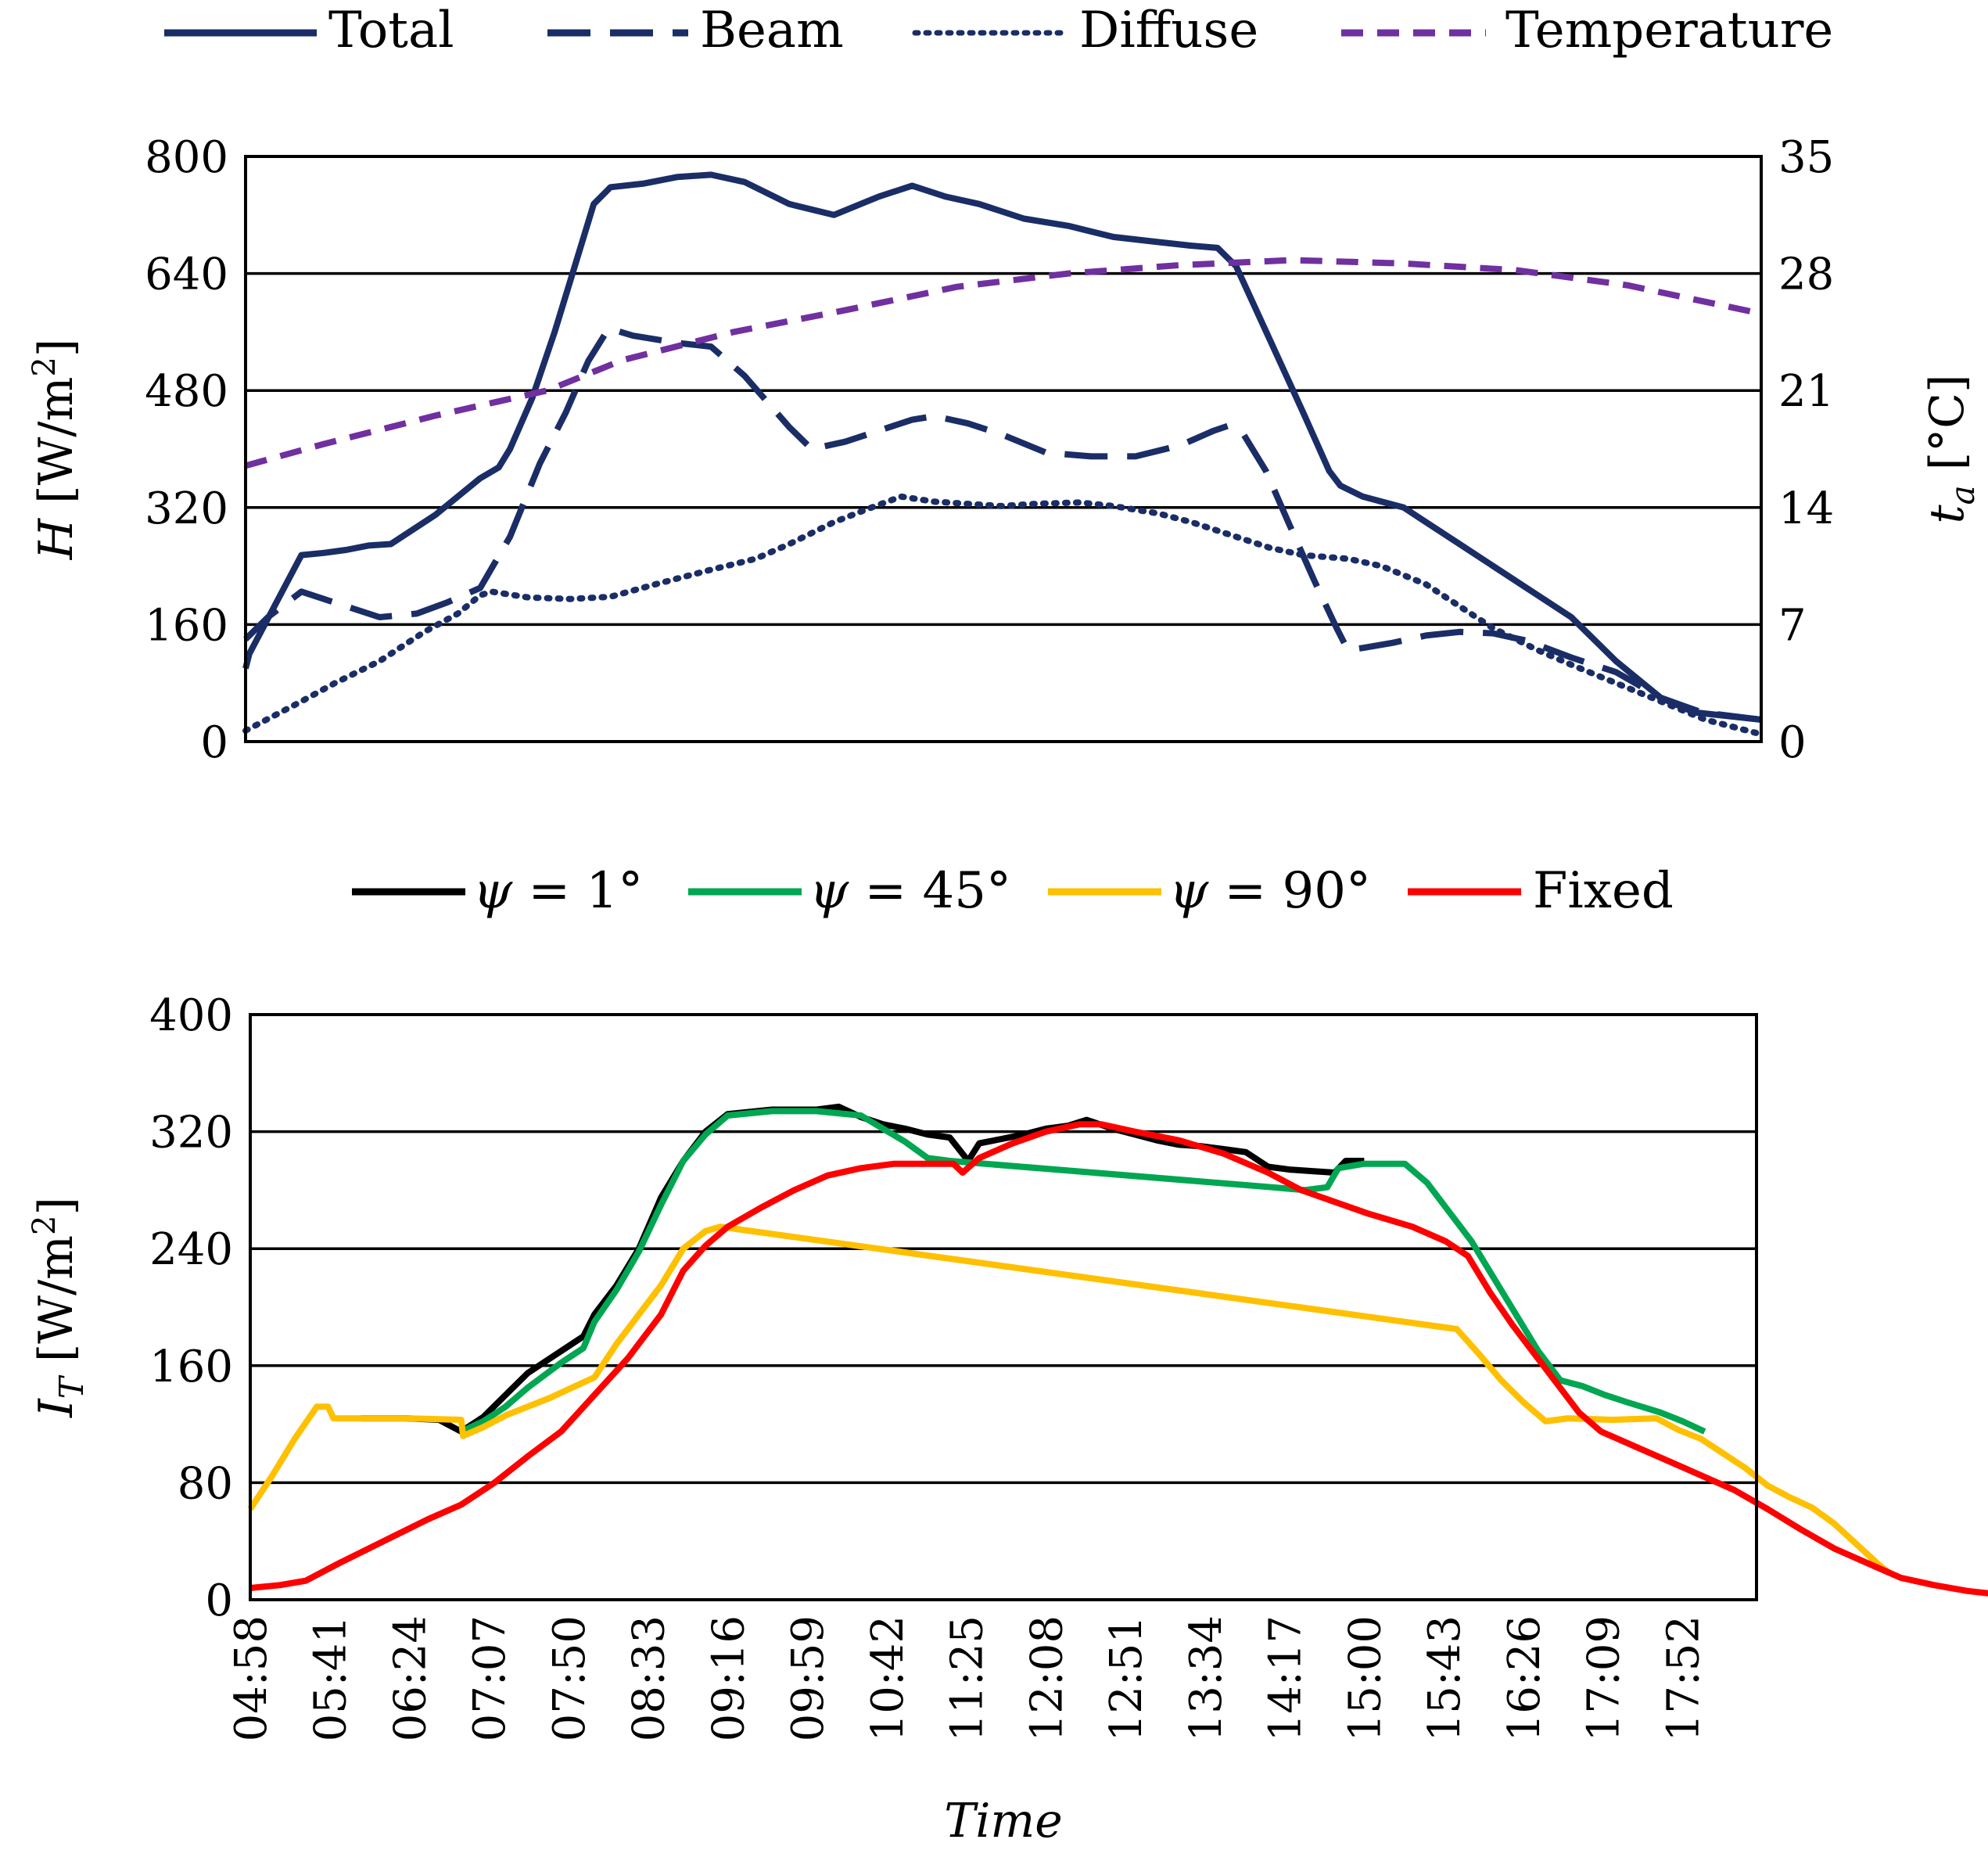 This screenshot has height=1861, width=1988. I want to click on y2-tick-label: 14, so click(1806, 509).